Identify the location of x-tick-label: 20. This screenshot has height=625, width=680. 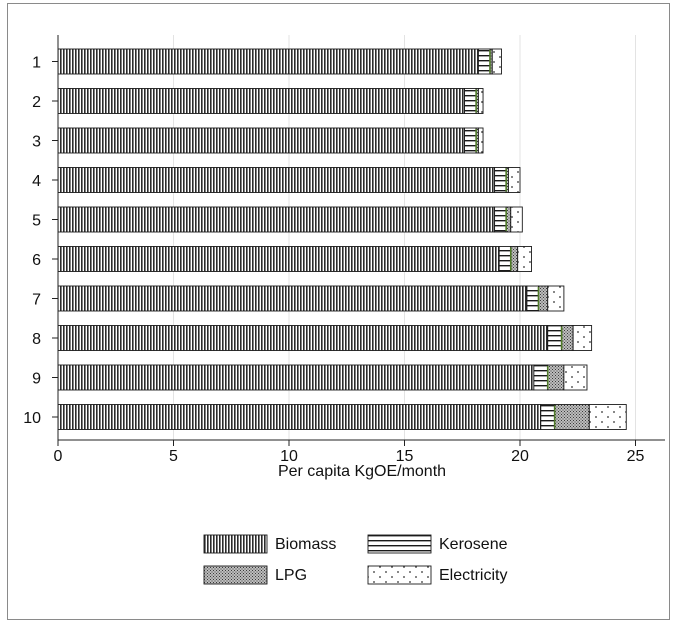
(520, 456).